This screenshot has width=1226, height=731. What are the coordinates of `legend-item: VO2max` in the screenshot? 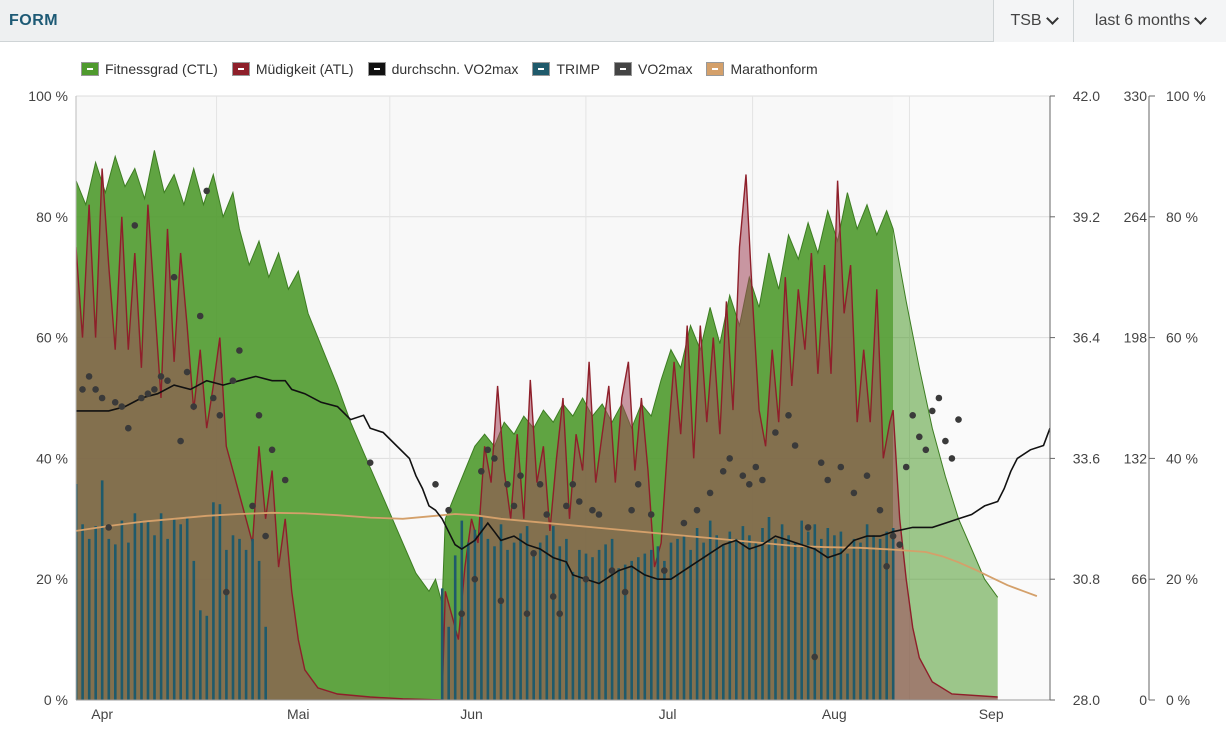 It's located at (653, 69).